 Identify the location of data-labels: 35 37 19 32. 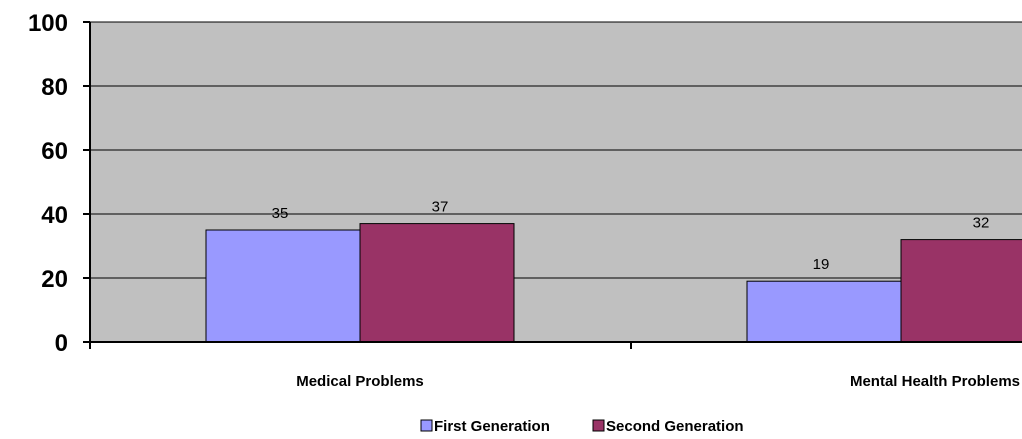
(631, 236).